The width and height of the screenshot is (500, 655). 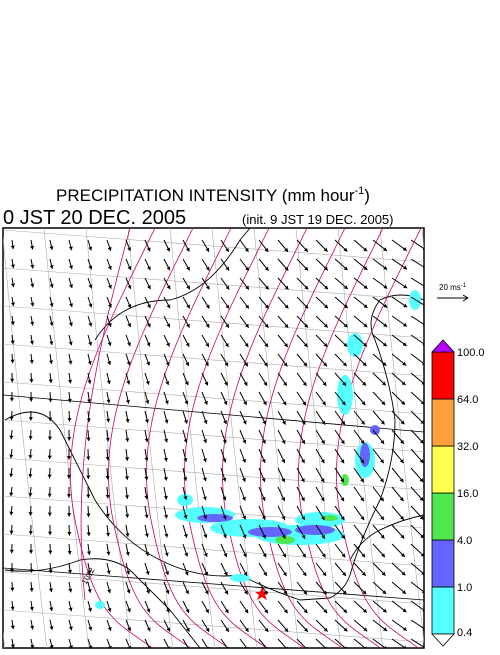 What do you see at coordinates (450, 287) in the screenshot?
I see `reference-text: 20 ms` at bounding box center [450, 287].